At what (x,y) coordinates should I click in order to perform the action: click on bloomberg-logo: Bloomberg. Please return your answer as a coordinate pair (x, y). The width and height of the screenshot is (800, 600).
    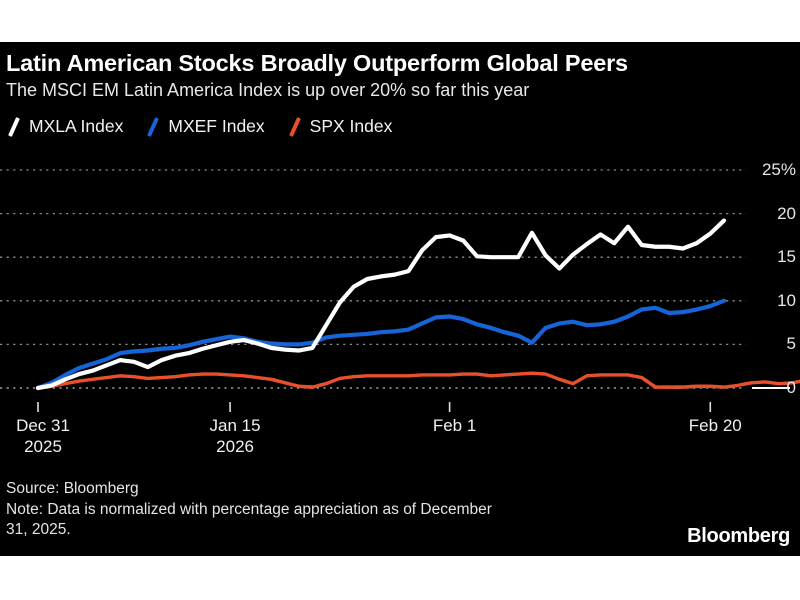
    Looking at the image, I should click on (738, 536).